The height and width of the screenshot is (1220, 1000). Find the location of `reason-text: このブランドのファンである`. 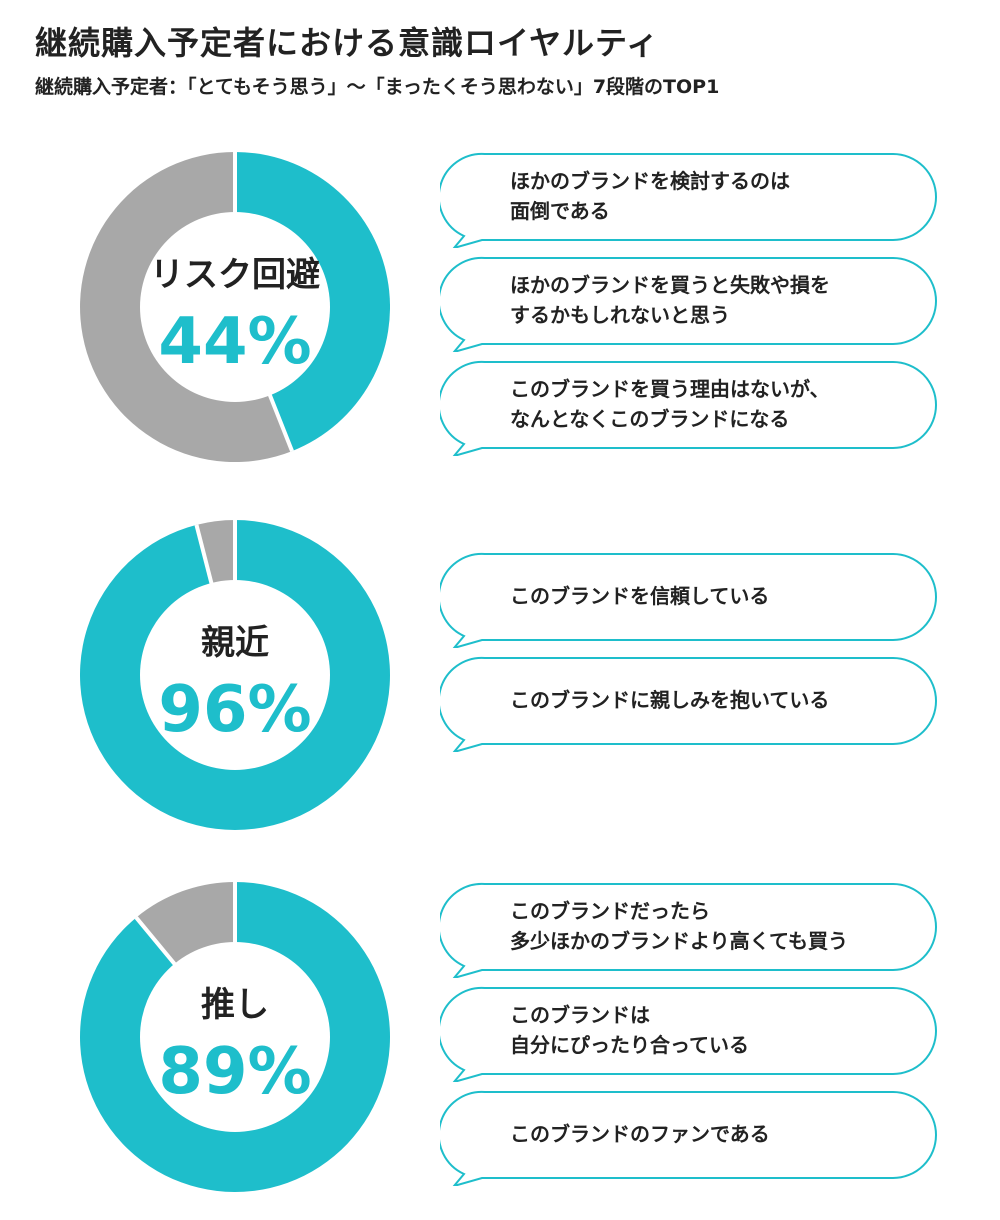

reason-text: このブランドのファンである is located at coordinates (708, 1134).